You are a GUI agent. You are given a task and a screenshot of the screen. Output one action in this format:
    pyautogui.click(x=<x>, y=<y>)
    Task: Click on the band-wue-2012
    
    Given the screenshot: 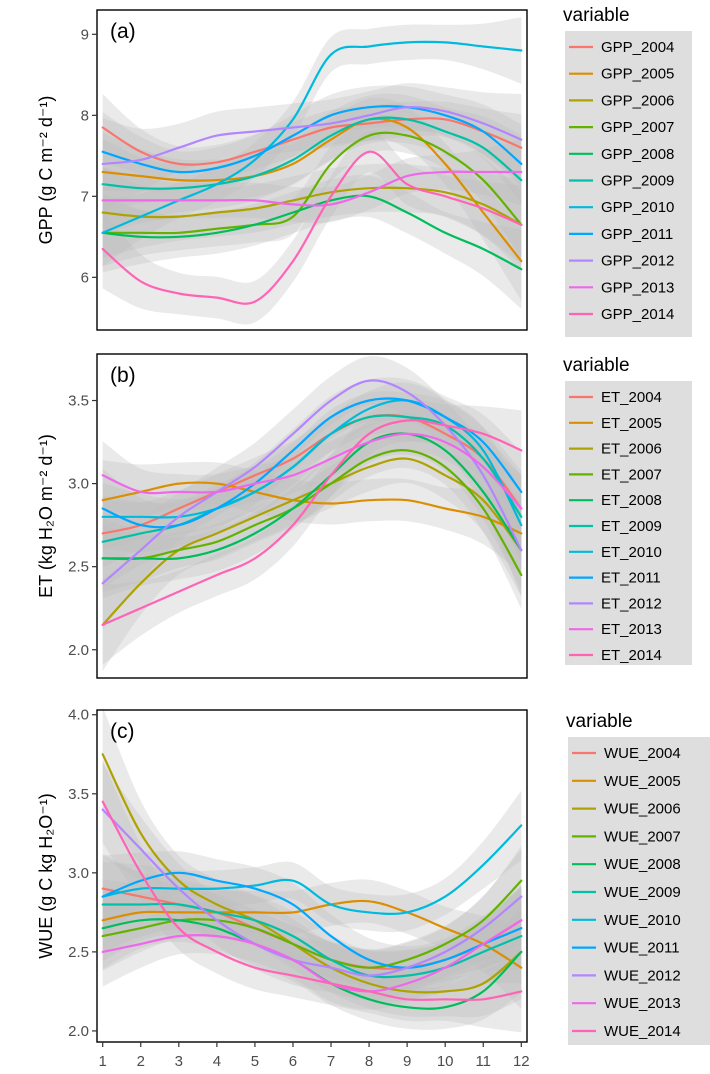 What is the action you would take?
    pyautogui.click(x=312, y=881)
    